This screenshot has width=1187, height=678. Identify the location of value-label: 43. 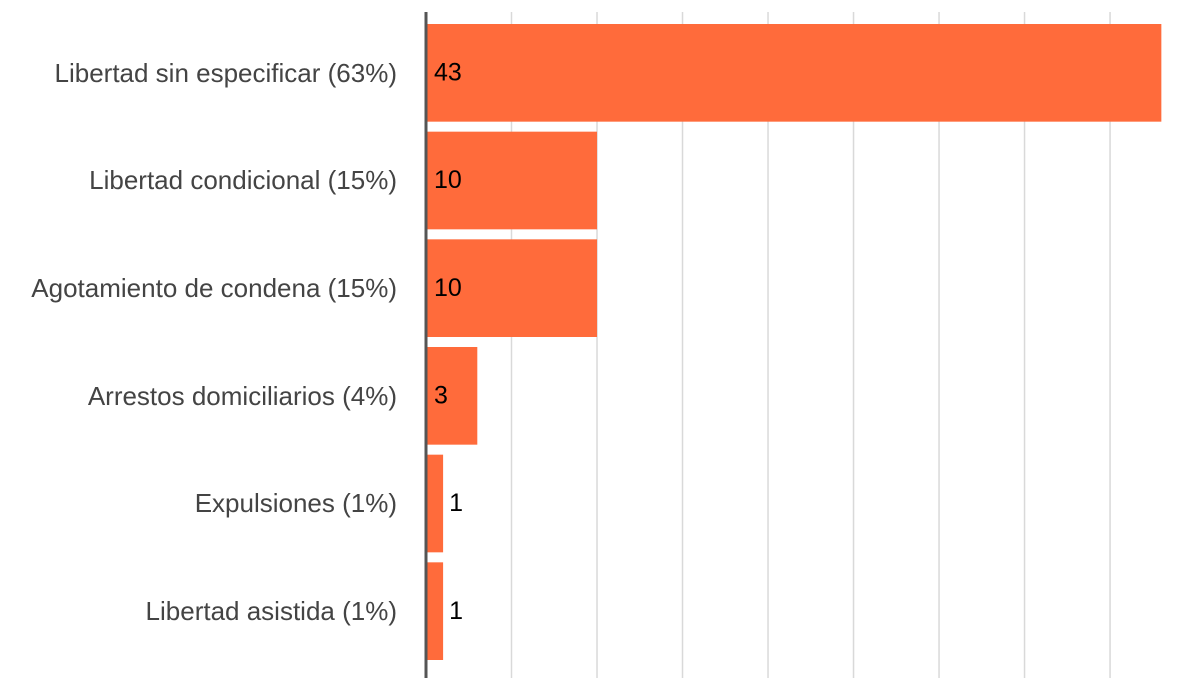
(448, 72).